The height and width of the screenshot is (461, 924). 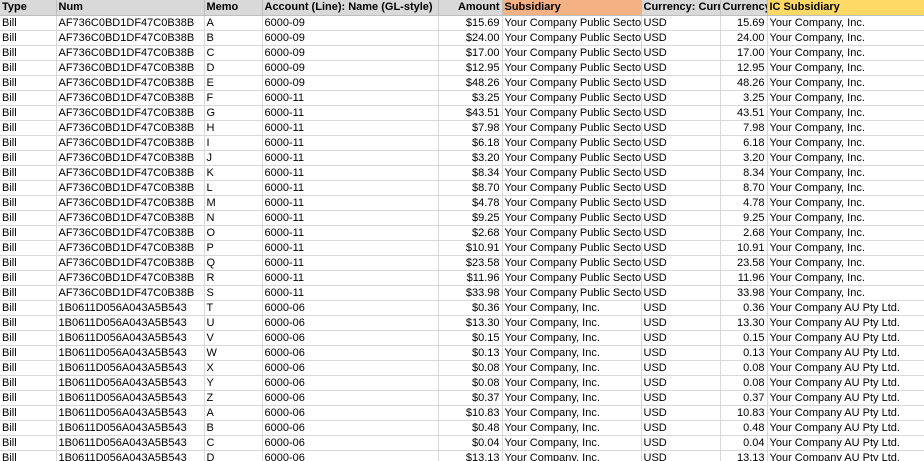 What do you see at coordinates (470, 68) in the screenshot?
I see `cell-amount: $12.95` at bounding box center [470, 68].